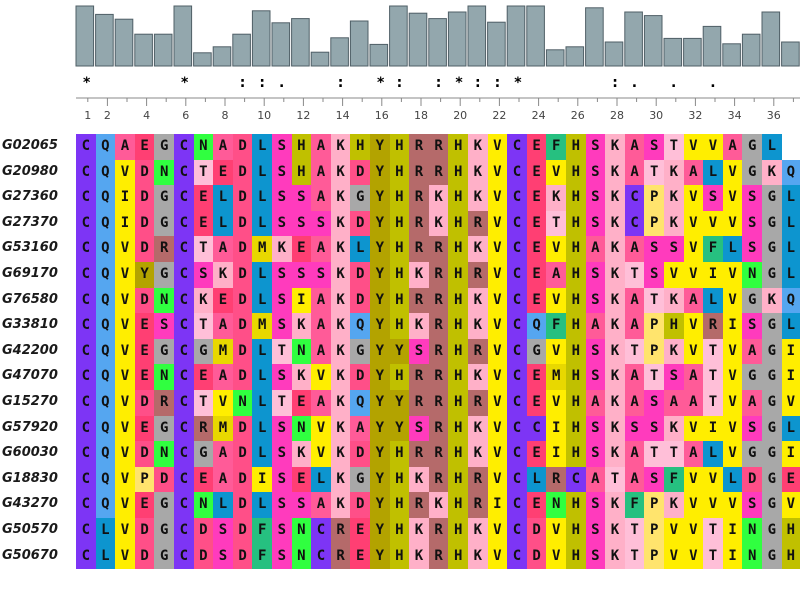 The height and width of the screenshot is (600, 800). Describe the element at coordinates (30, 222) in the screenshot. I see `sequence-name: G27370` at that location.